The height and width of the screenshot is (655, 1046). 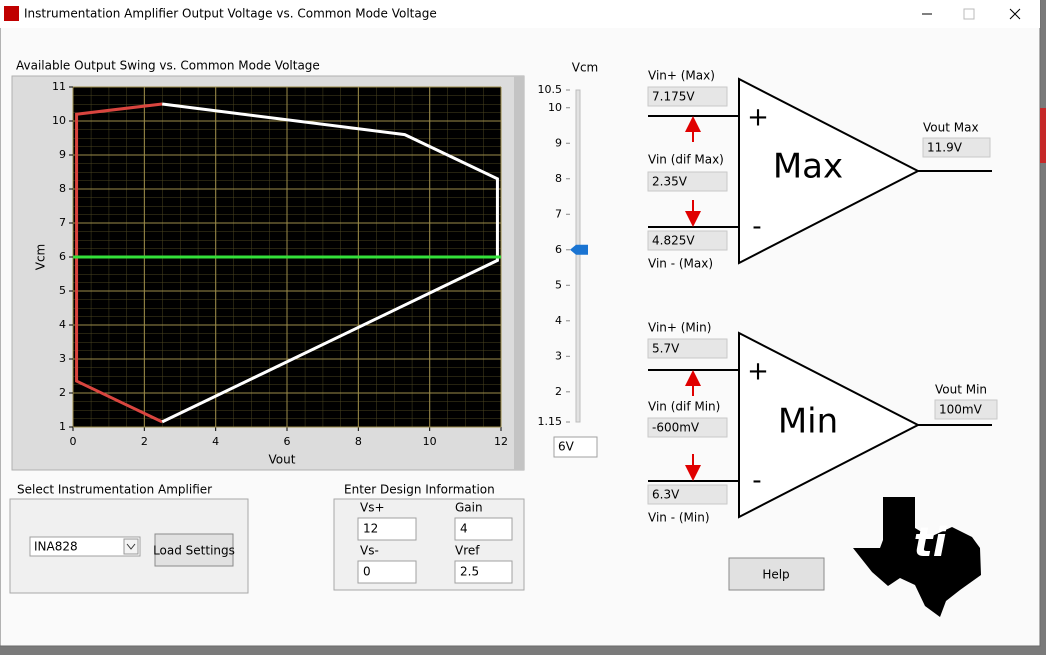 What do you see at coordinates (961, 410) in the screenshot?
I see `vout: 100mV` at bounding box center [961, 410].